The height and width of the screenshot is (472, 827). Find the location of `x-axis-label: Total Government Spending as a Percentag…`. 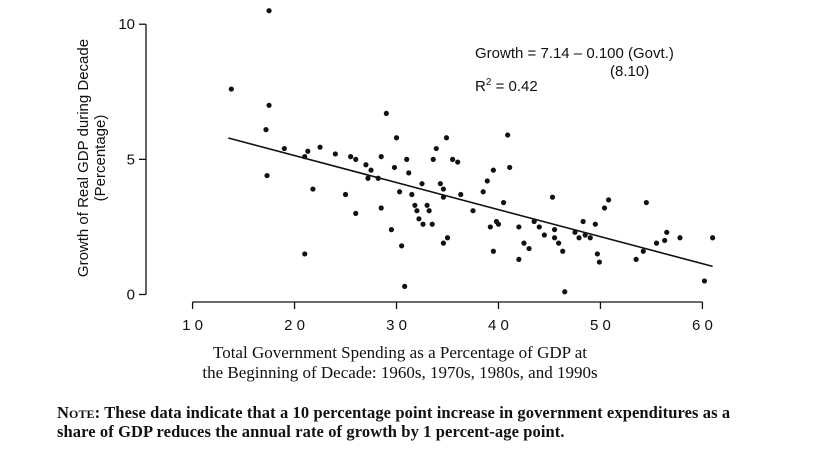

x-axis-label: Total Government Spending as a Percentag… is located at coordinates (399, 362).